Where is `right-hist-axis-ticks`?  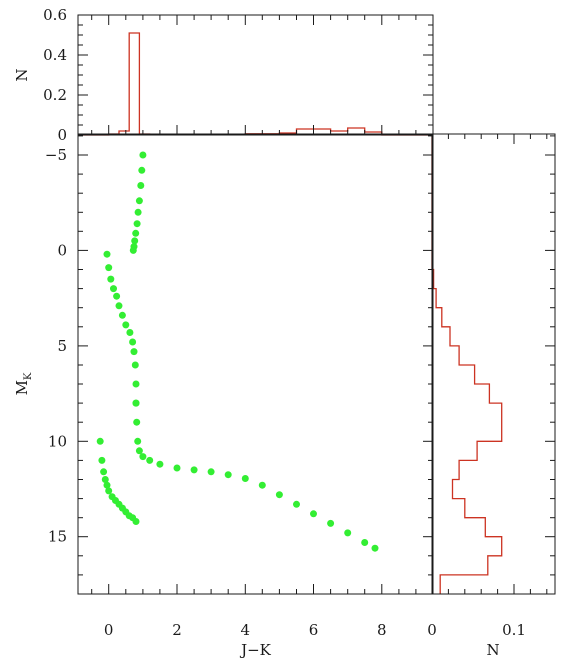
right-hist-axis-ticks is located at coordinates (493, 364).